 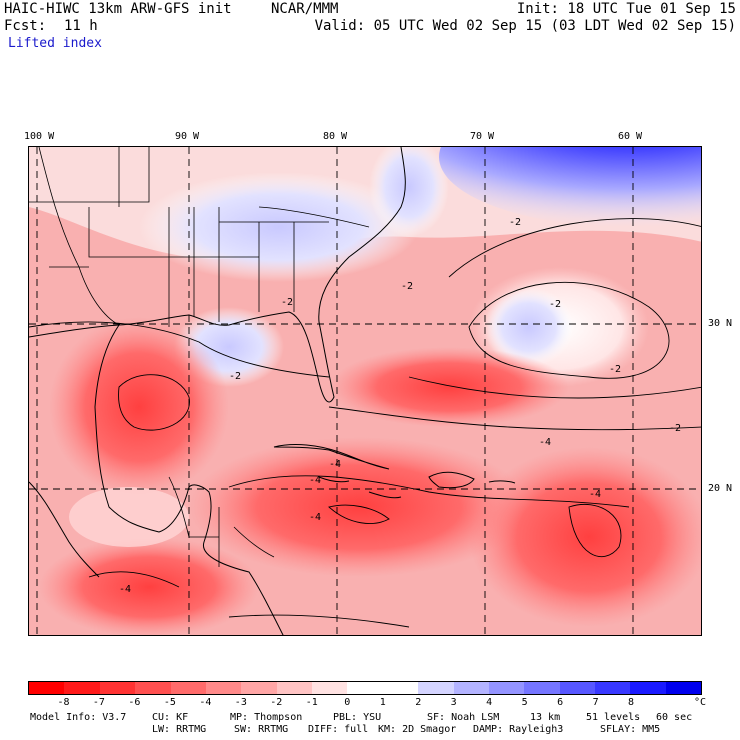 I want to click on init-time: Init: 18 UTC Tue 01 Sep 15, so click(x=626, y=9).